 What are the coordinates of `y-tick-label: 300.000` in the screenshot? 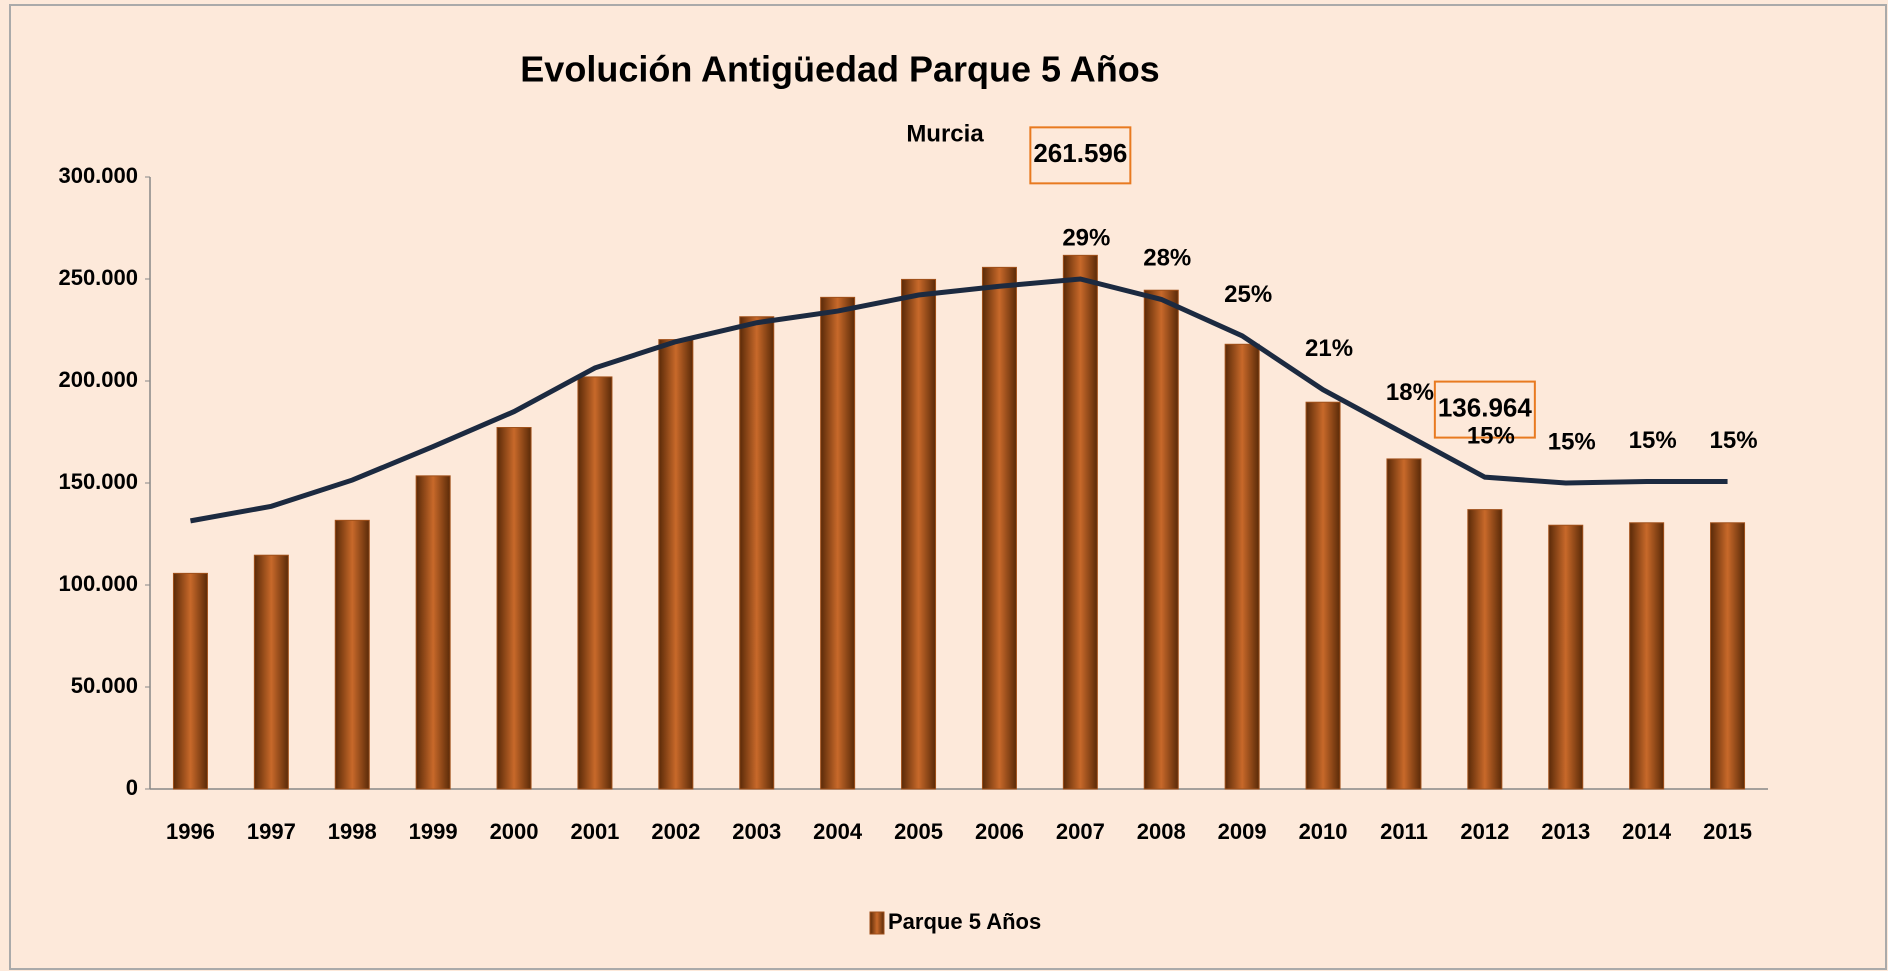 It's located at (98, 175).